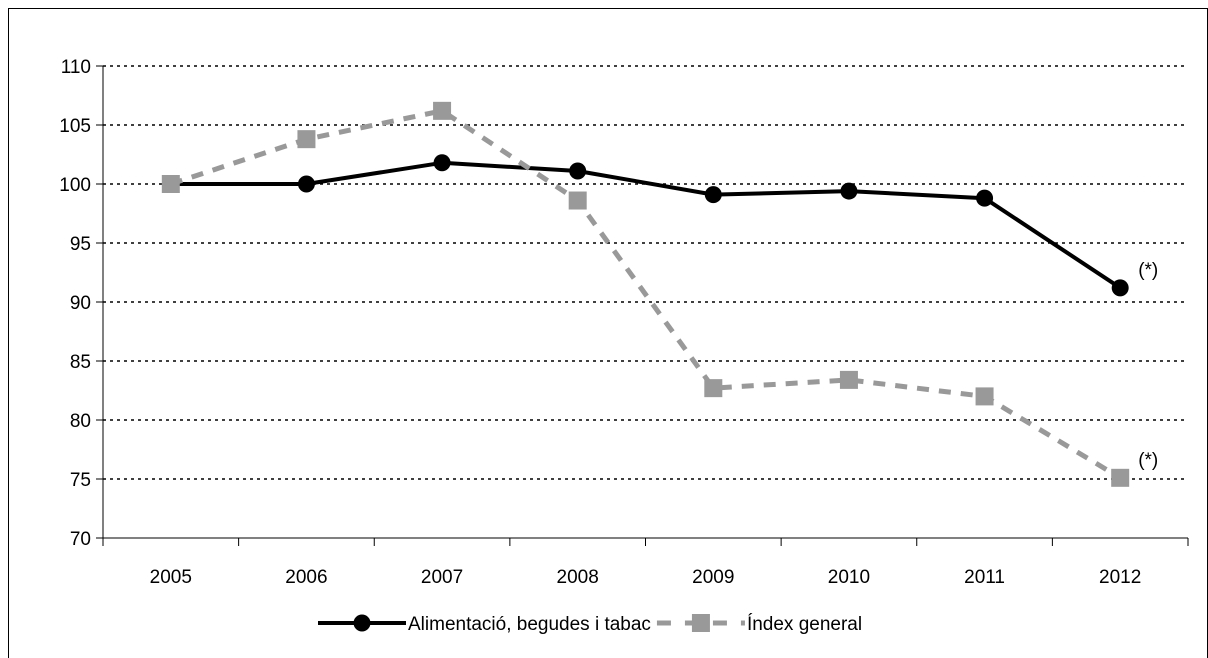 The image size is (1208, 658). I want to click on series-0-point-2007, so click(442, 163).